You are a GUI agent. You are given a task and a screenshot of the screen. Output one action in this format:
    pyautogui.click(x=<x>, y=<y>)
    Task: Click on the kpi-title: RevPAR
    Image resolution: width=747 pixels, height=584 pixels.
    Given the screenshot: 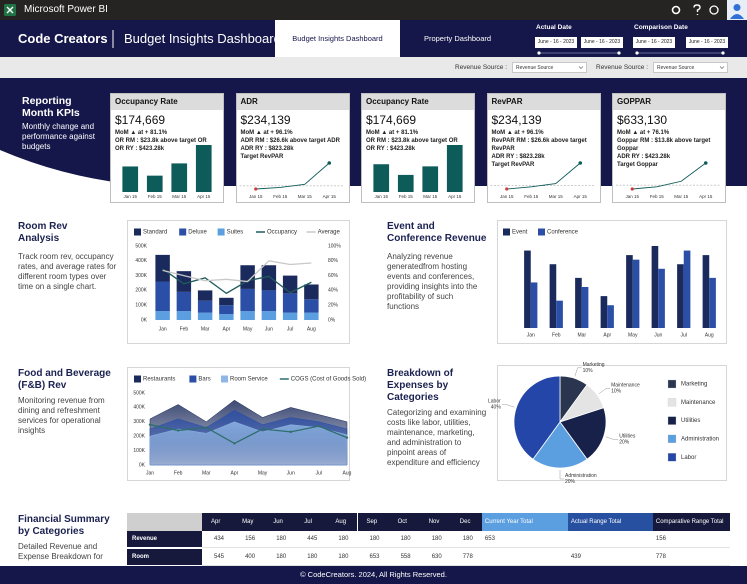 What is the action you would take?
    pyautogui.click(x=543, y=102)
    